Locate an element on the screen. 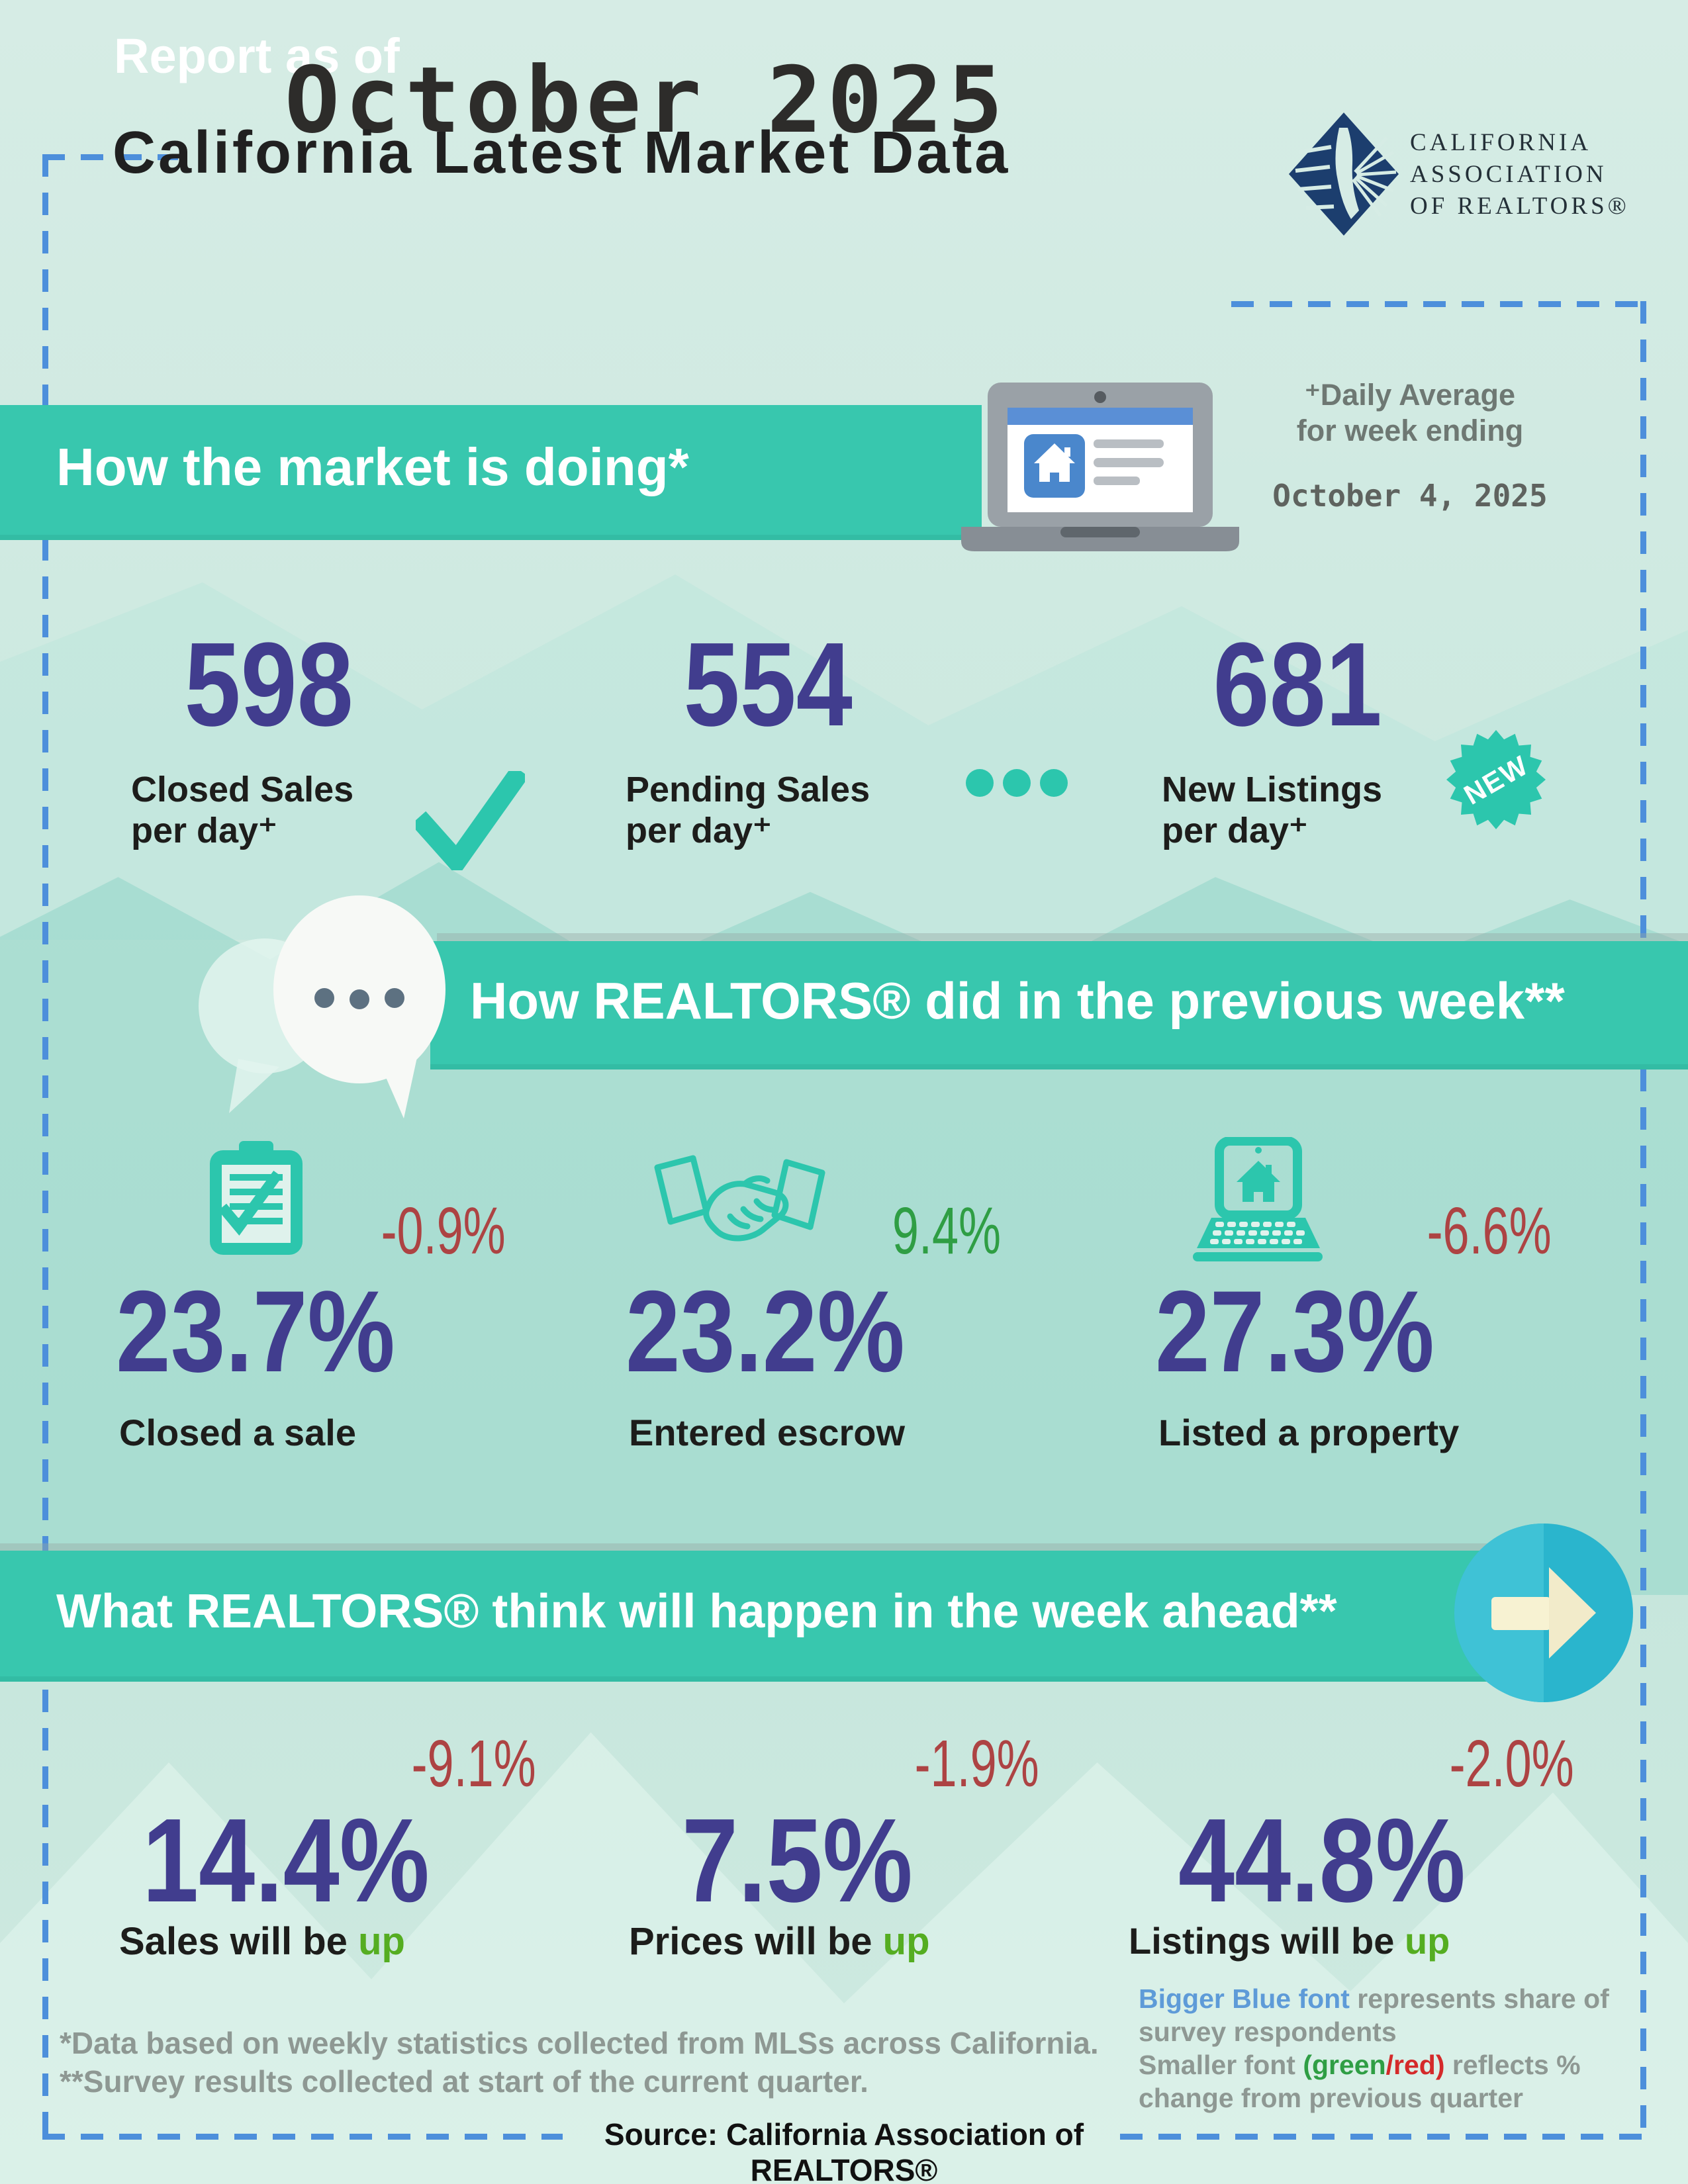  laptop-listing-icon is located at coordinates (1100, 471).